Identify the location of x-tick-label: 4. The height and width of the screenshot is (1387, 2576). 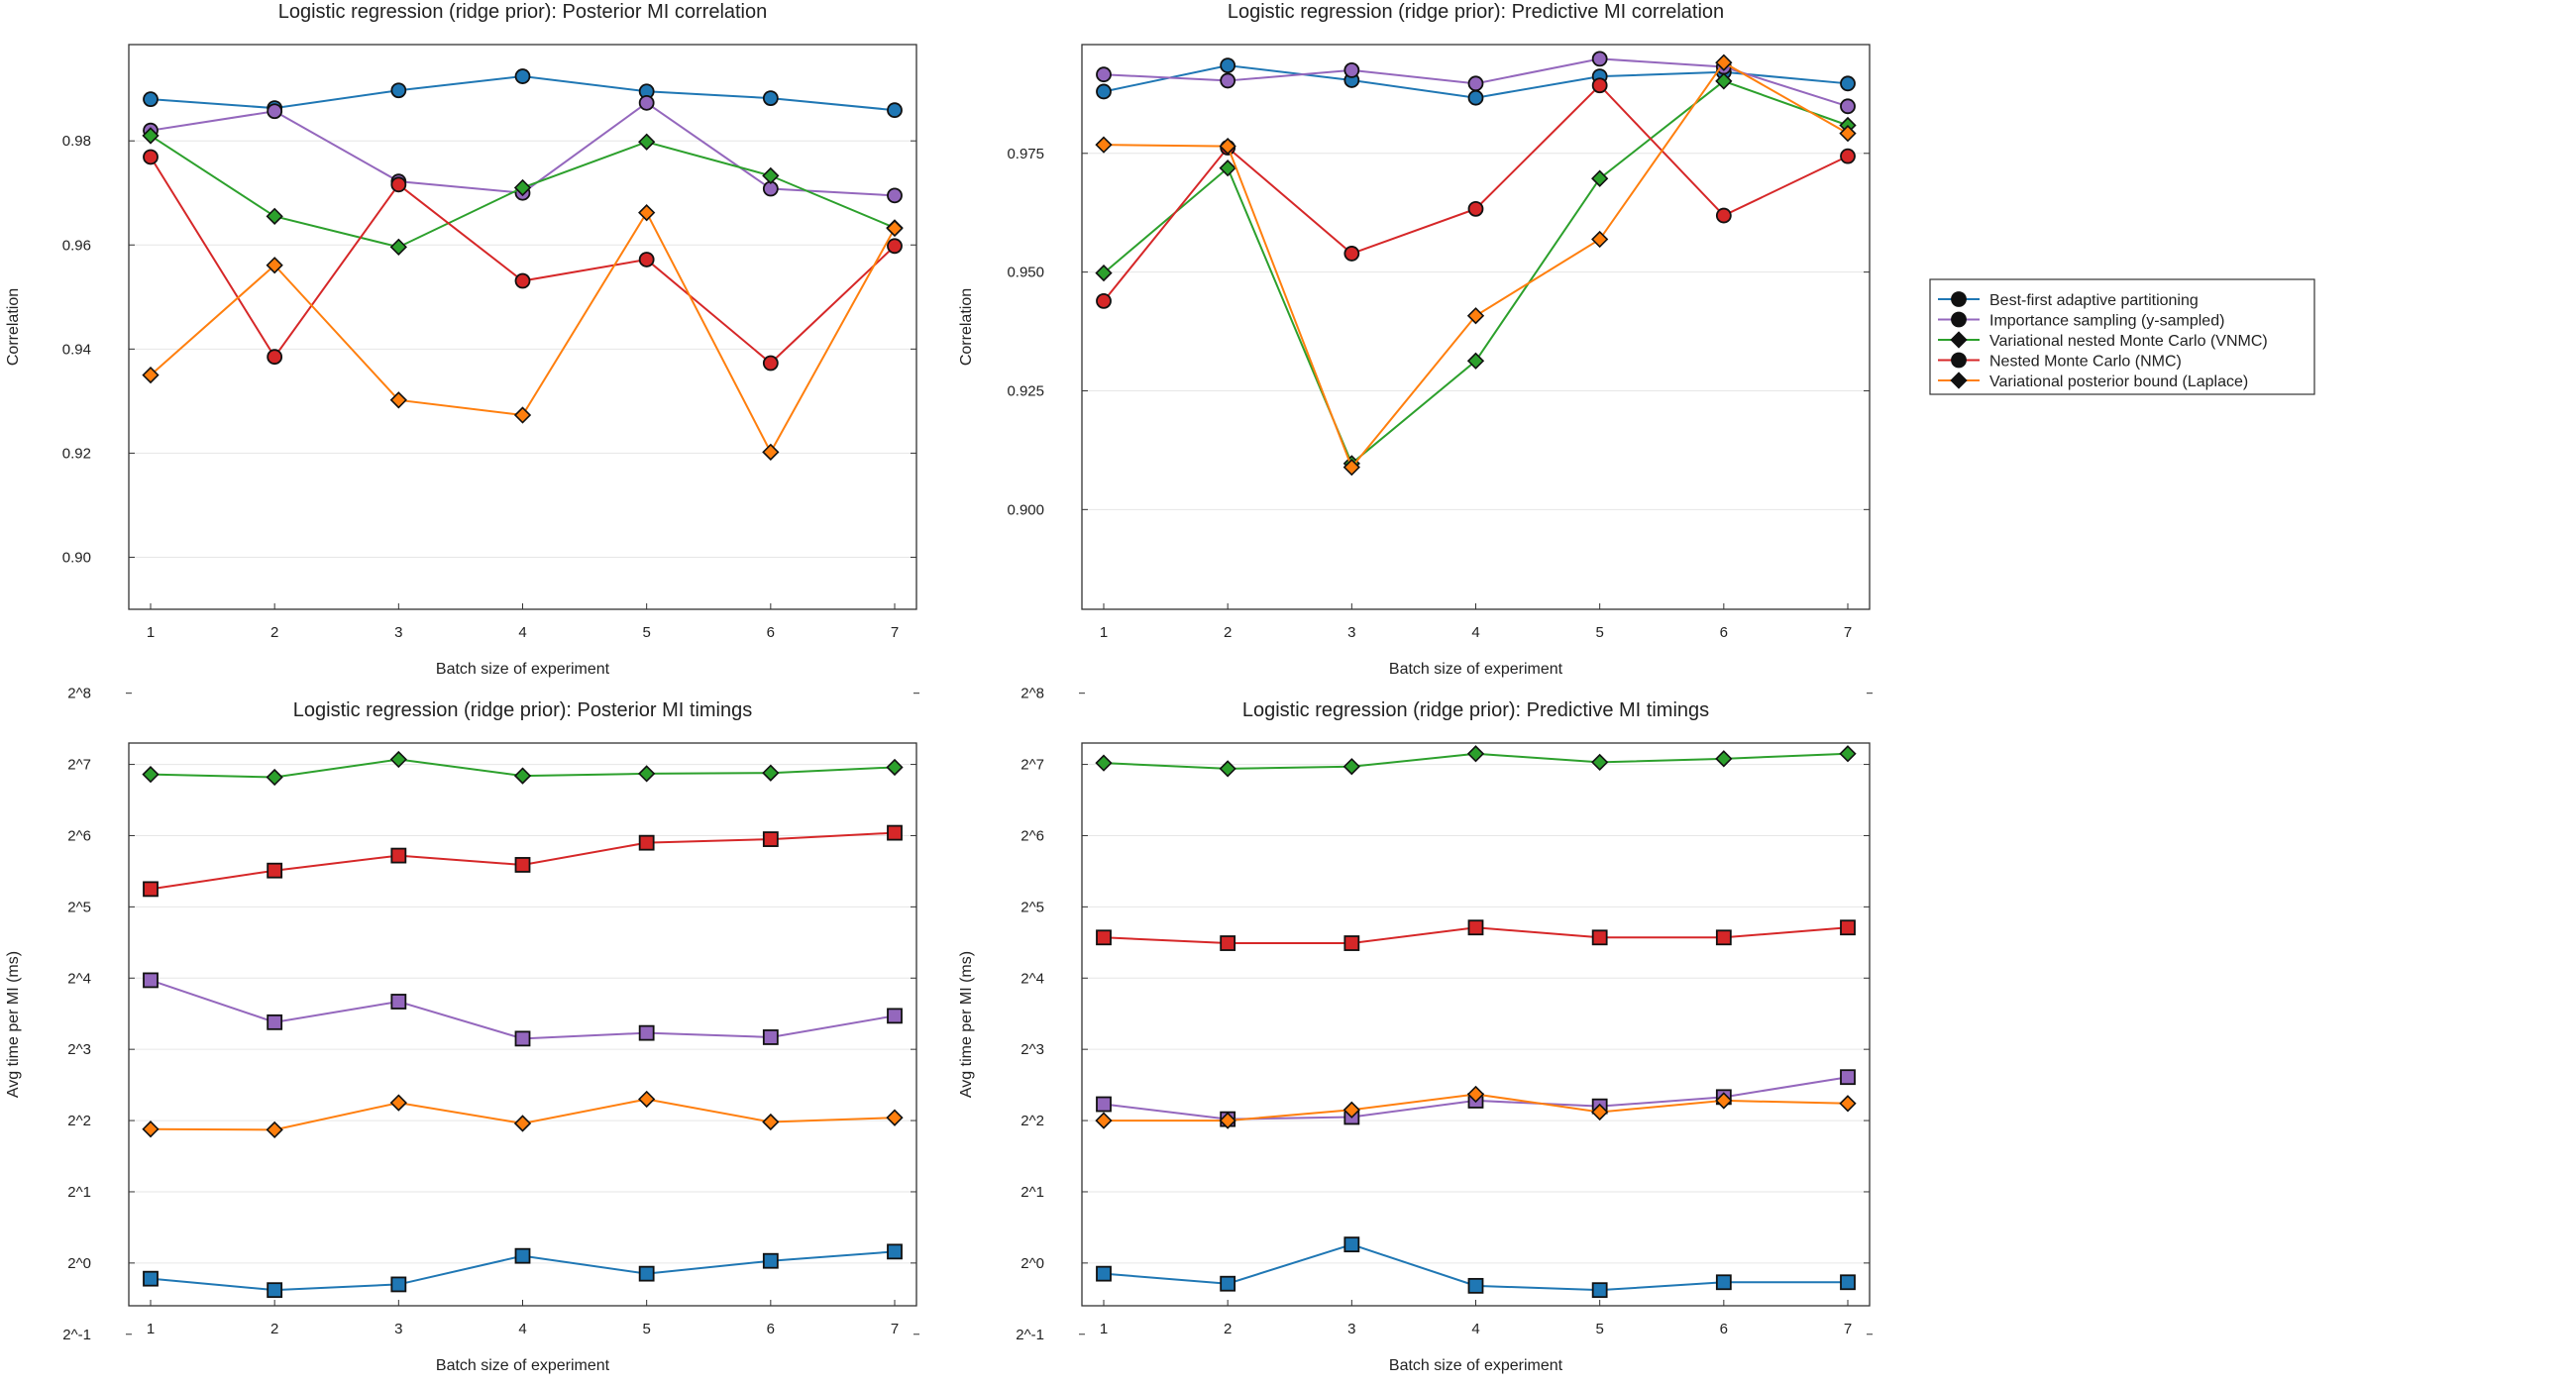
(522, 632).